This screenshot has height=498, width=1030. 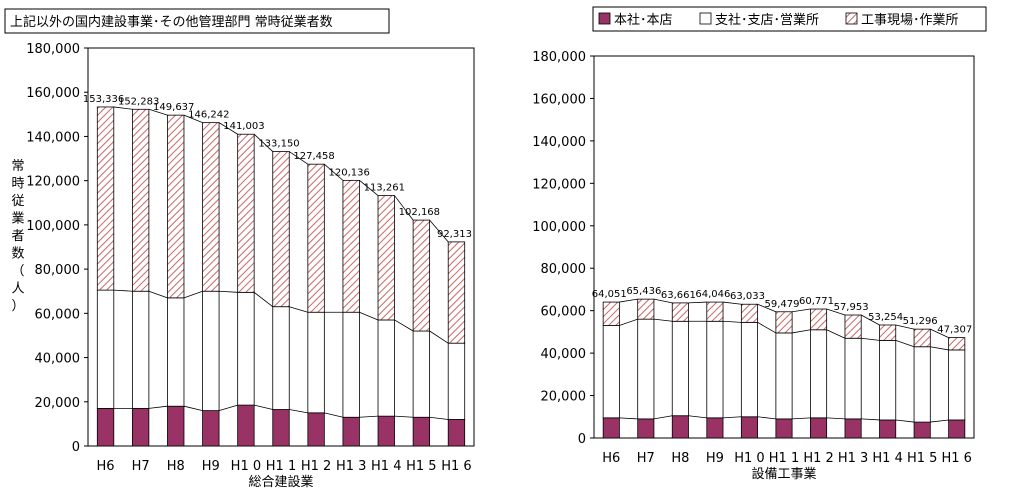 I want to click on x-axis-label: 設備工事業, so click(x=783, y=474).